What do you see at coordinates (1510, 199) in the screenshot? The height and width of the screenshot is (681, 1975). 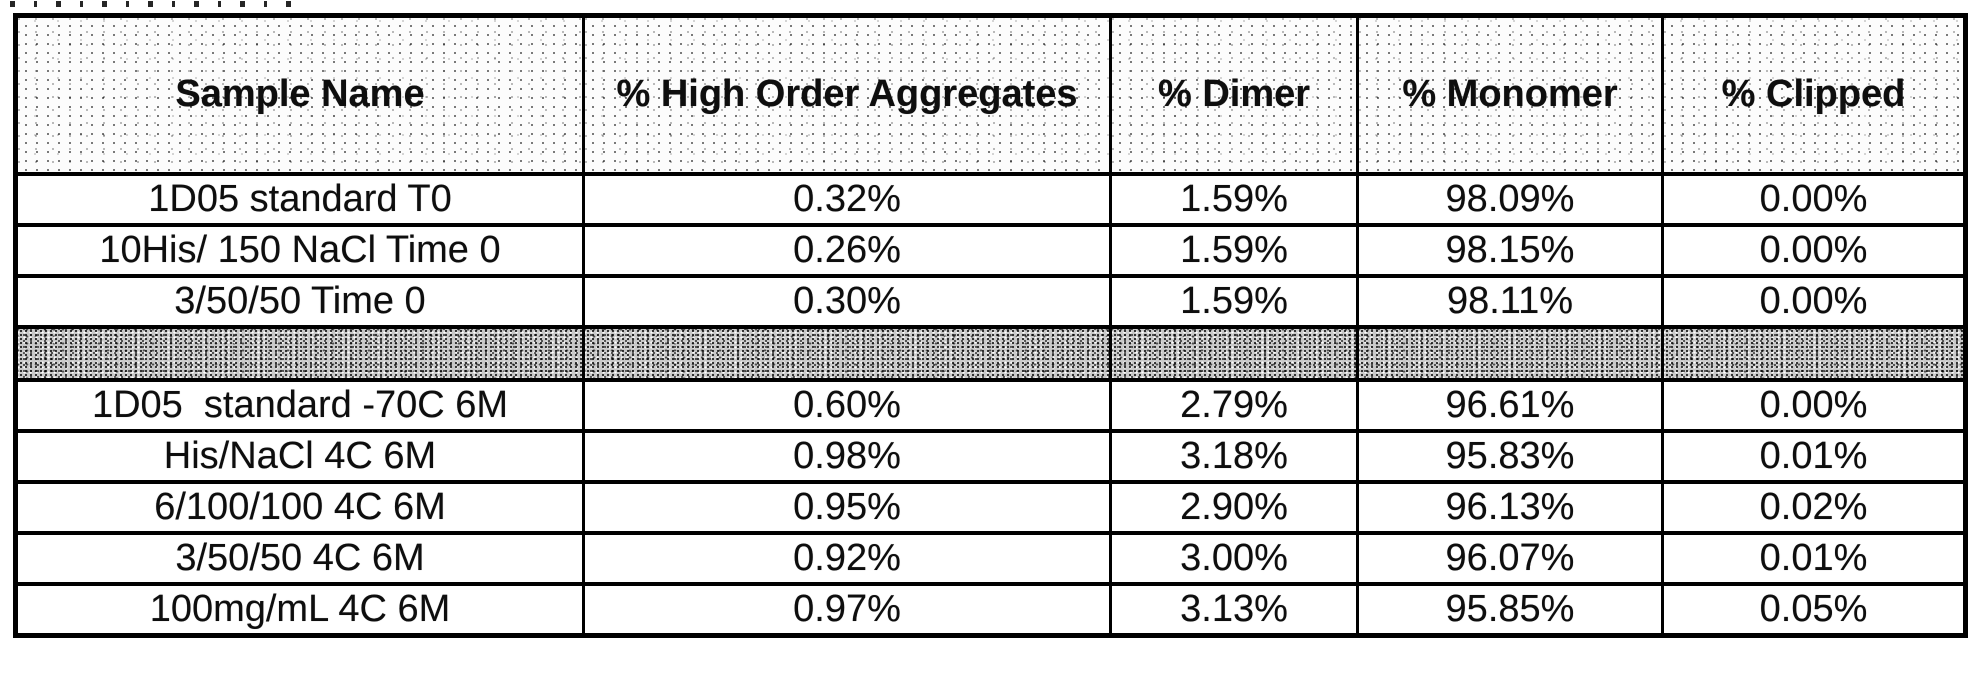 I see `value-cell: 98.09%` at bounding box center [1510, 199].